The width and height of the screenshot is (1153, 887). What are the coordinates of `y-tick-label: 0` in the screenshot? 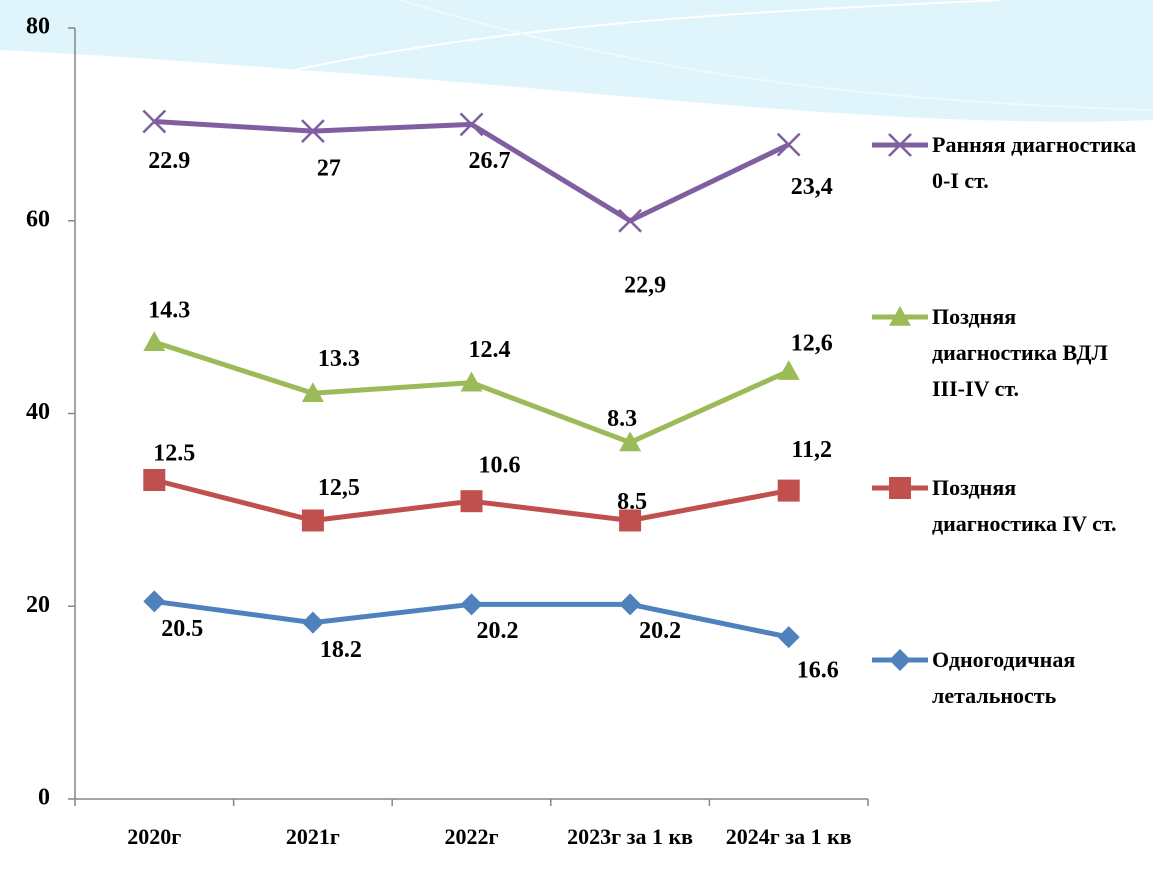 It's located at (44, 798).